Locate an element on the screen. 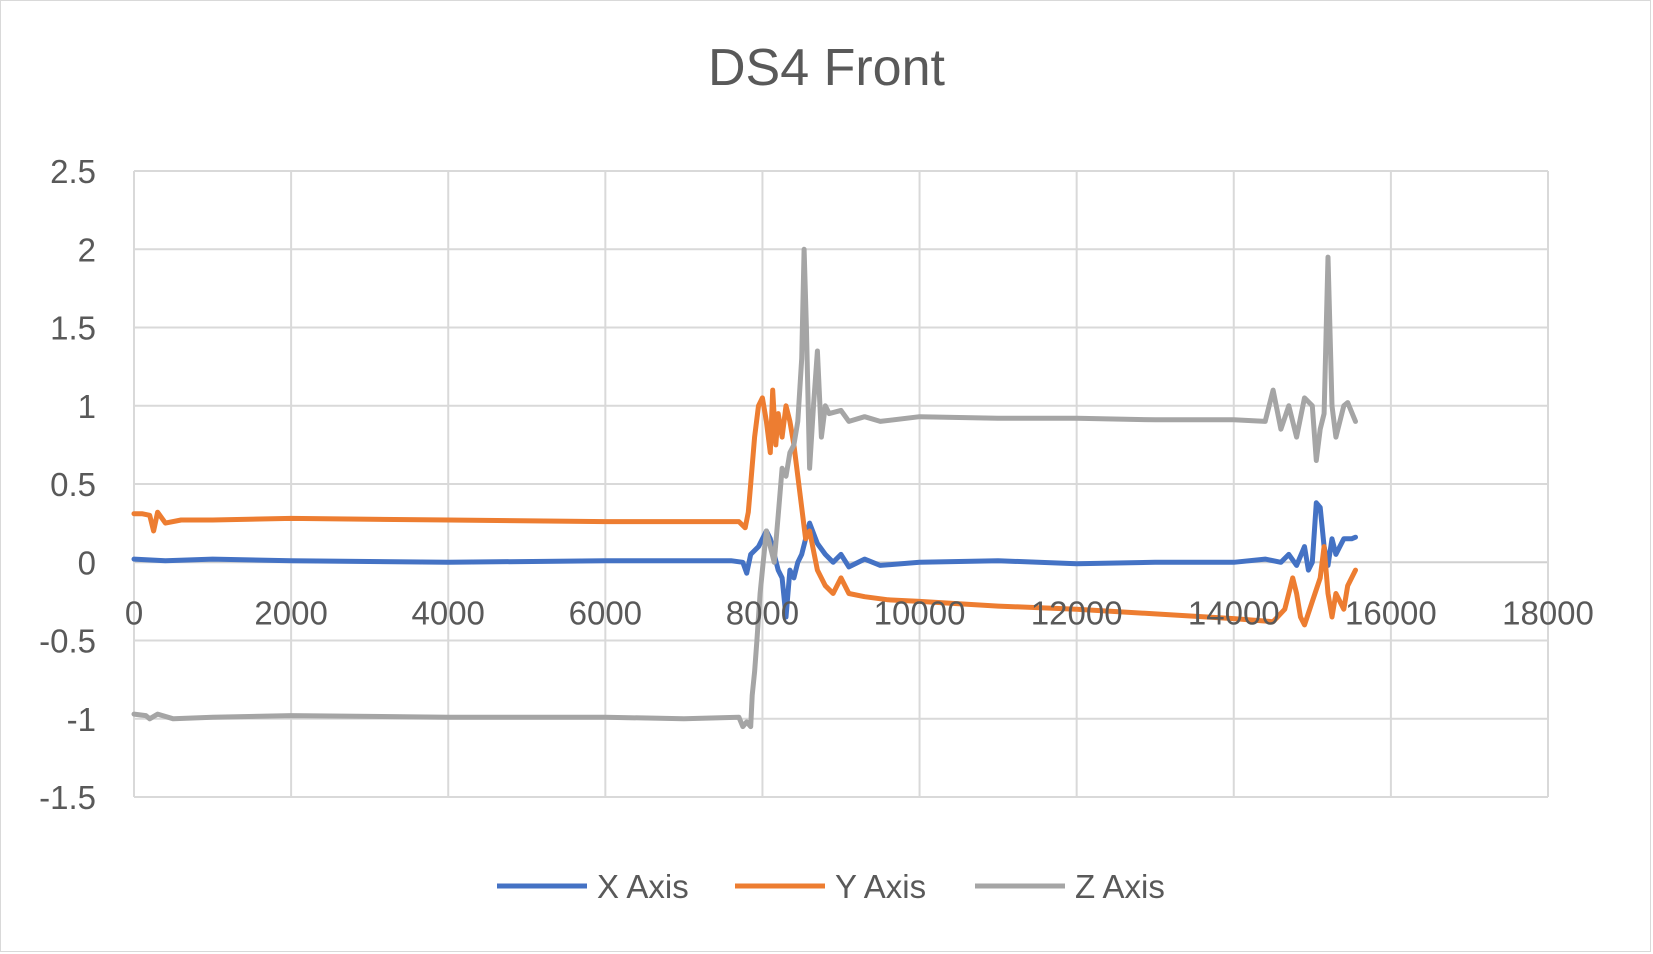 This screenshot has height=954, width=1653. series-line-x-axis is located at coordinates (744, 560).